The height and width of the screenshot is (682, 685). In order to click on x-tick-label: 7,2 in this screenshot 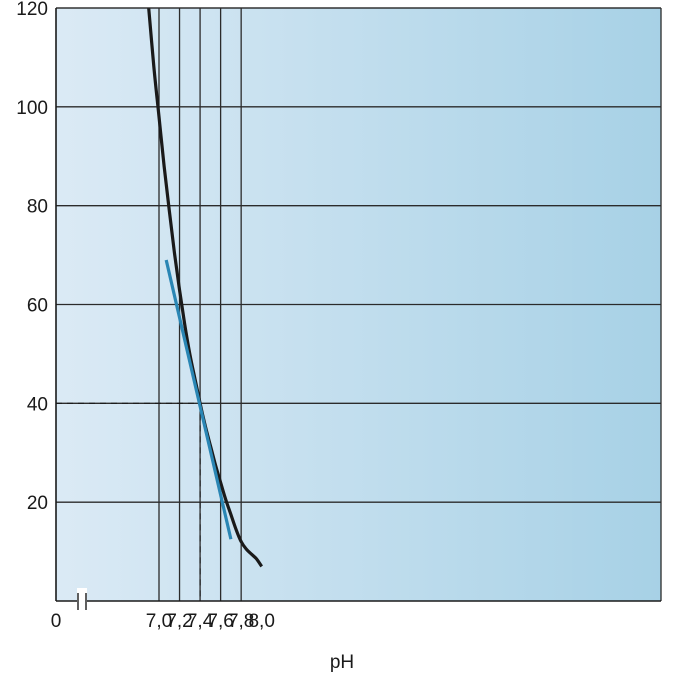, I will do `click(179, 621)`.